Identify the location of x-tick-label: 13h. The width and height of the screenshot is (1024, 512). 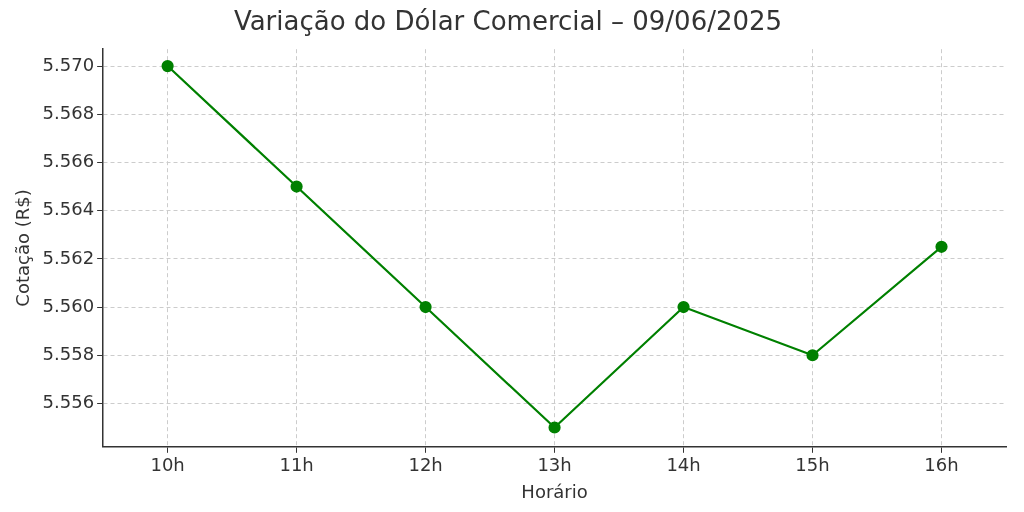
(554, 465).